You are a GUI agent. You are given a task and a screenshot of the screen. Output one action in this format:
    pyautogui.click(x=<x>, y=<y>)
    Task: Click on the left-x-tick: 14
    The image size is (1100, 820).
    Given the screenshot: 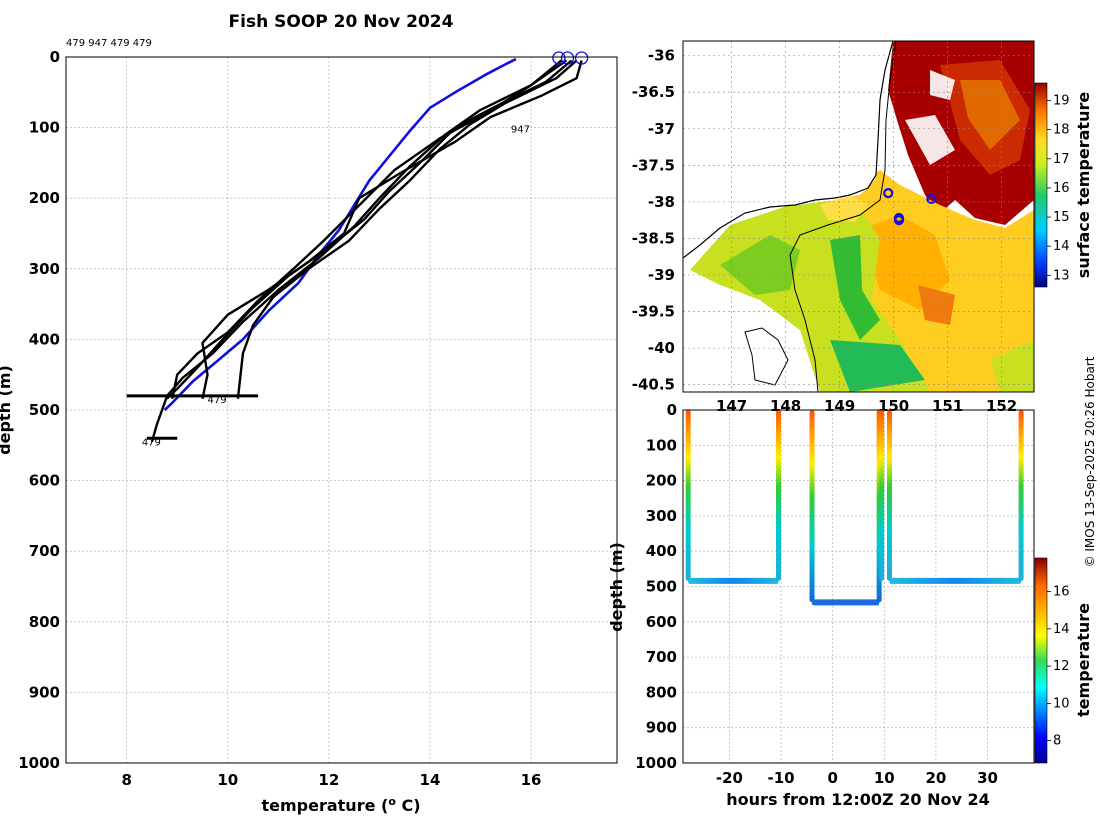 What is the action you would take?
    pyautogui.click(x=430, y=780)
    